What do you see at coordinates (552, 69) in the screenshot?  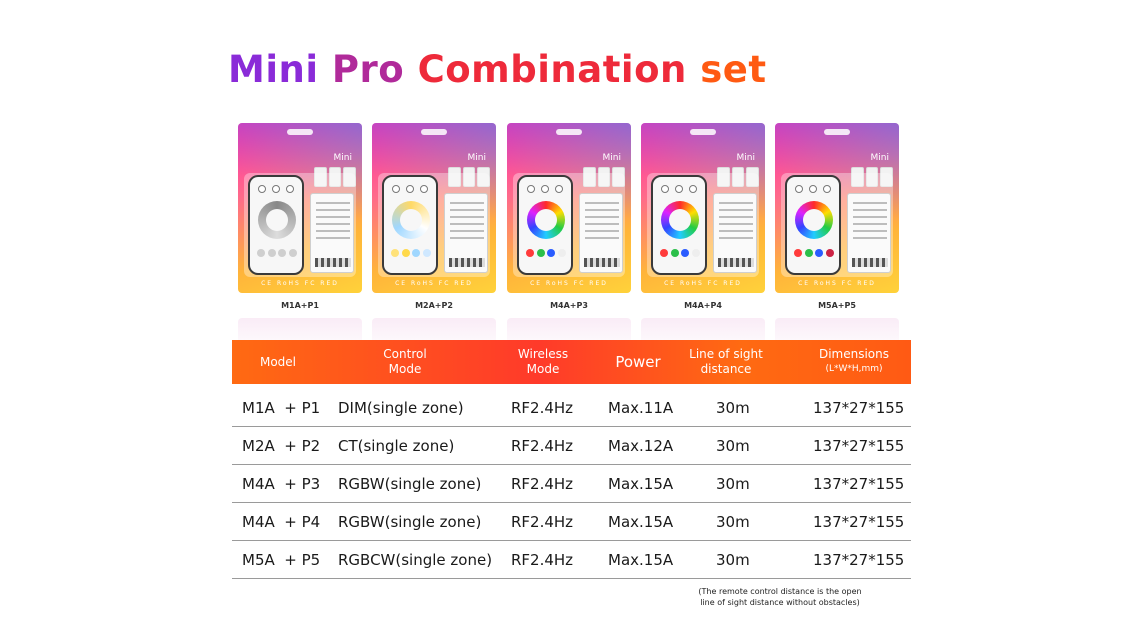 I see `title-word-combination: Combination` at bounding box center [552, 69].